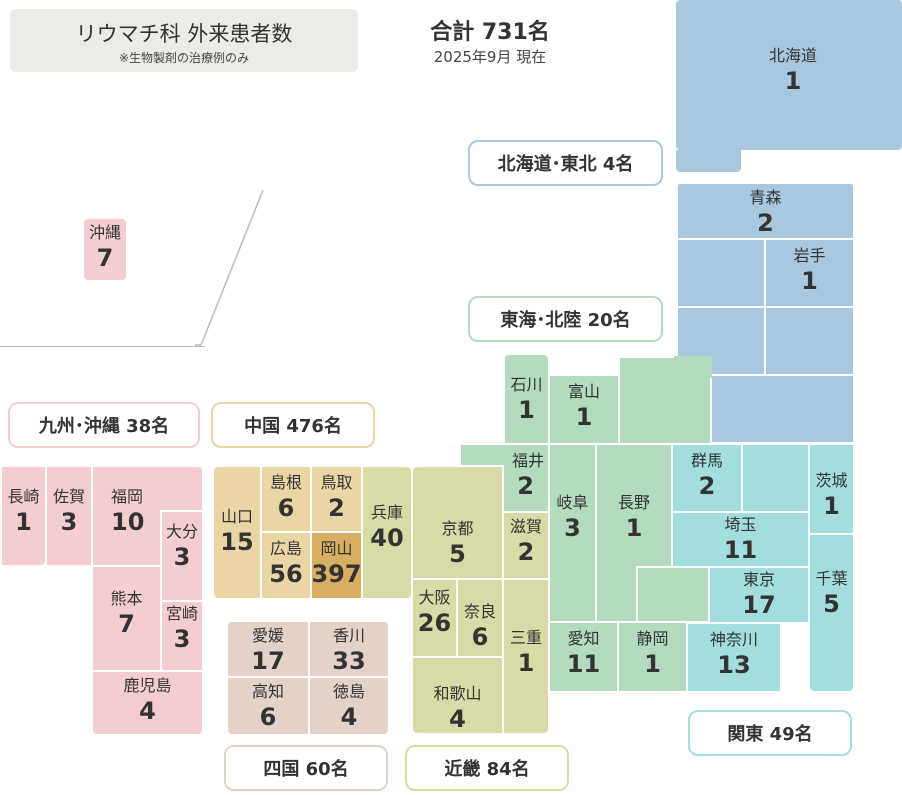 This screenshot has height=795, width=902. What do you see at coordinates (831, 578) in the screenshot?
I see `chiba-name: 千葉` at bounding box center [831, 578].